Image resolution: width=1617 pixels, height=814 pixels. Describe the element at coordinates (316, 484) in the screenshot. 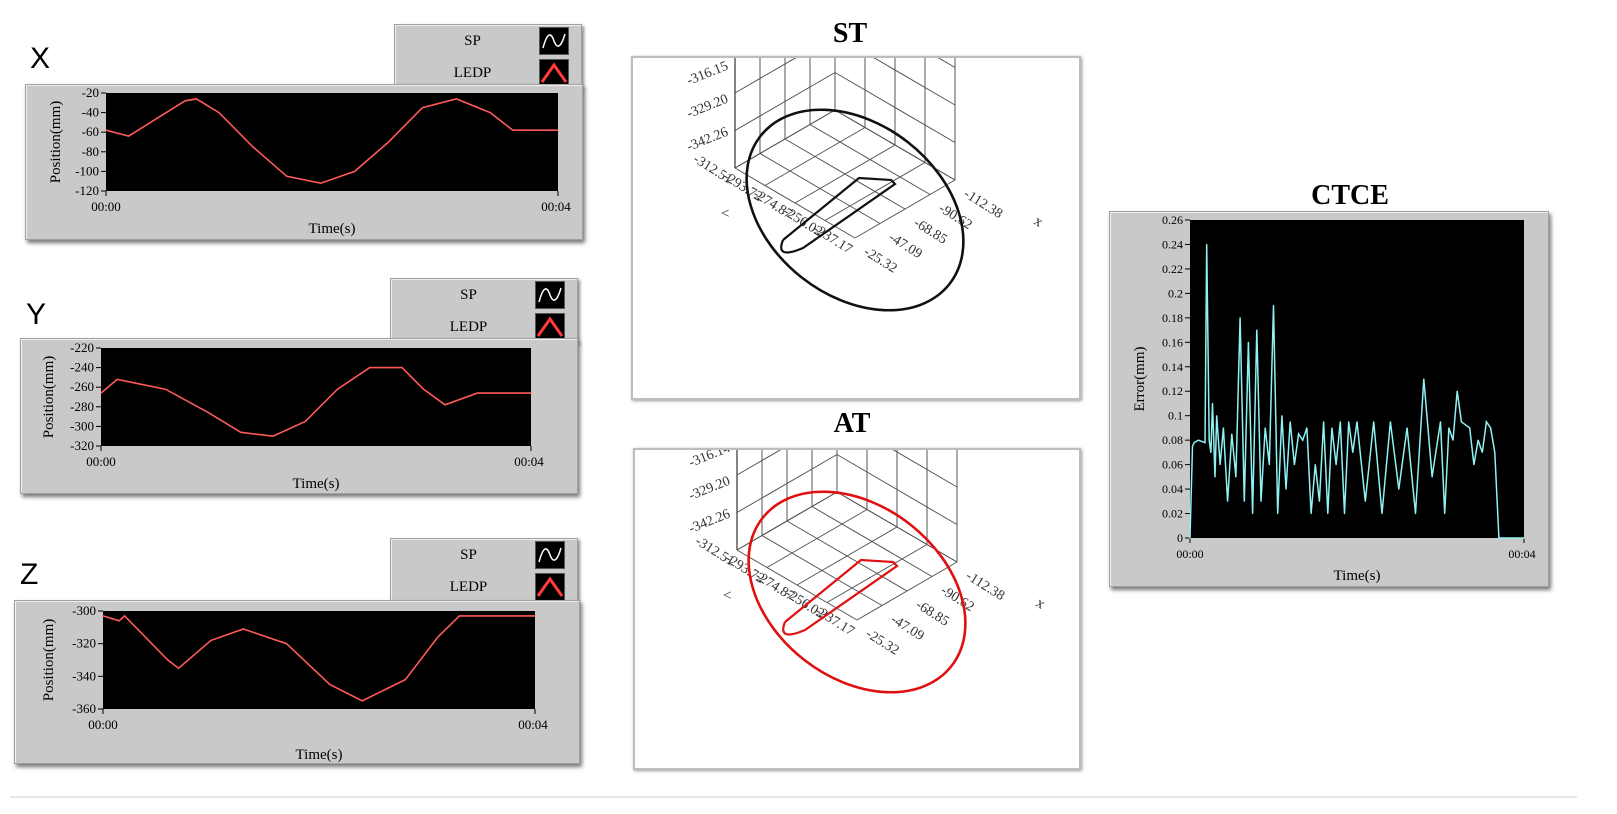

I see `x-axis-label: Time(s)` at that location.